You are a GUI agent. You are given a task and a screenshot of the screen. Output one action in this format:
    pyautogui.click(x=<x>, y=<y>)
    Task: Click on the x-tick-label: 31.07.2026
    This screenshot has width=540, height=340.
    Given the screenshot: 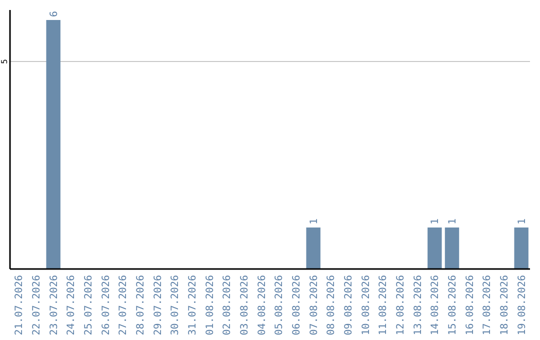 What is the action you would take?
    pyautogui.click(x=193, y=305)
    